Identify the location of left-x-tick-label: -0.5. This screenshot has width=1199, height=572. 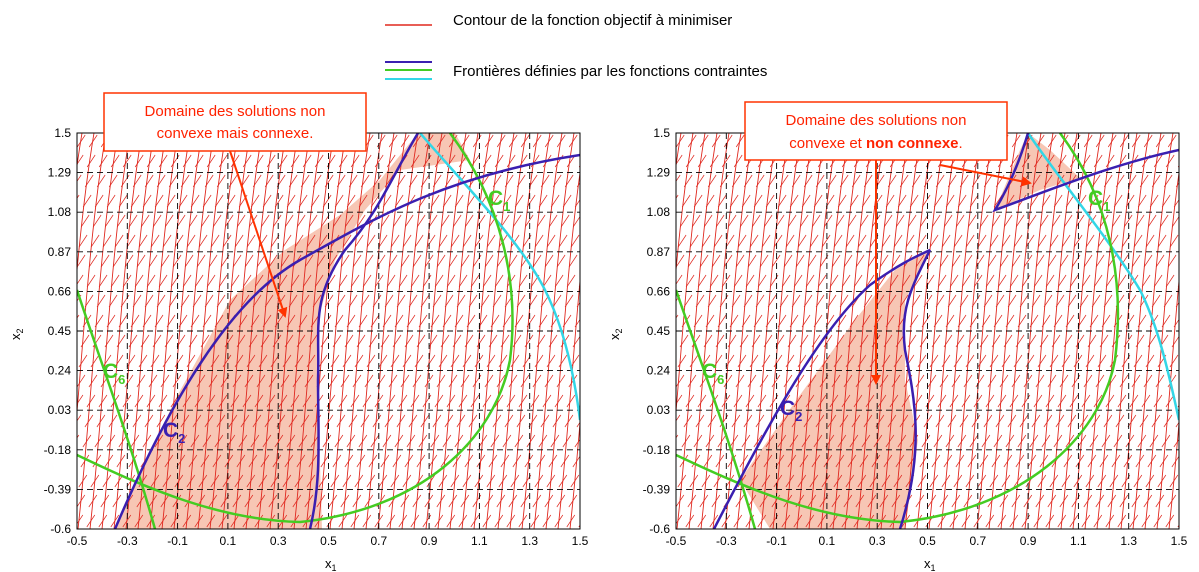
(77, 541).